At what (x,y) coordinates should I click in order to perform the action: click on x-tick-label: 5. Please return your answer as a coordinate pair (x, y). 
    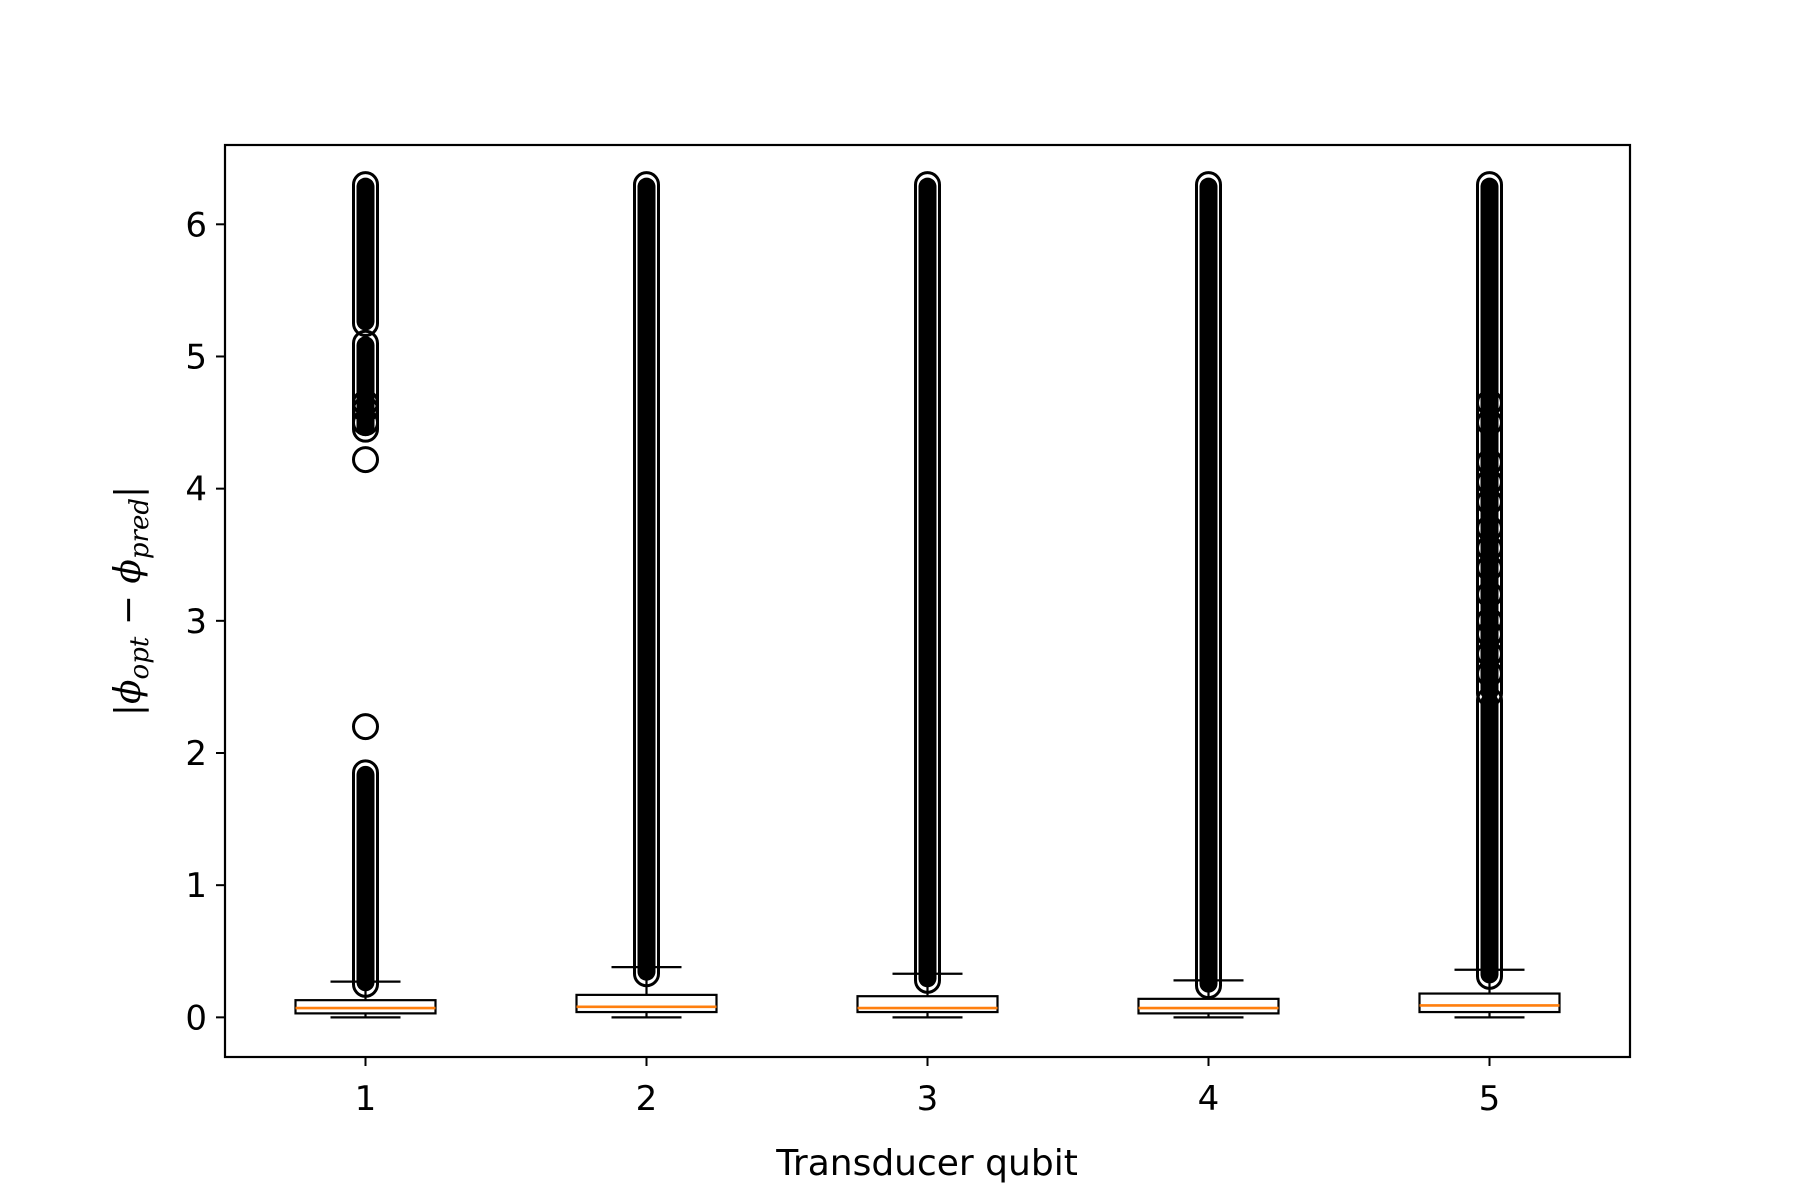
    Looking at the image, I should click on (1490, 1099).